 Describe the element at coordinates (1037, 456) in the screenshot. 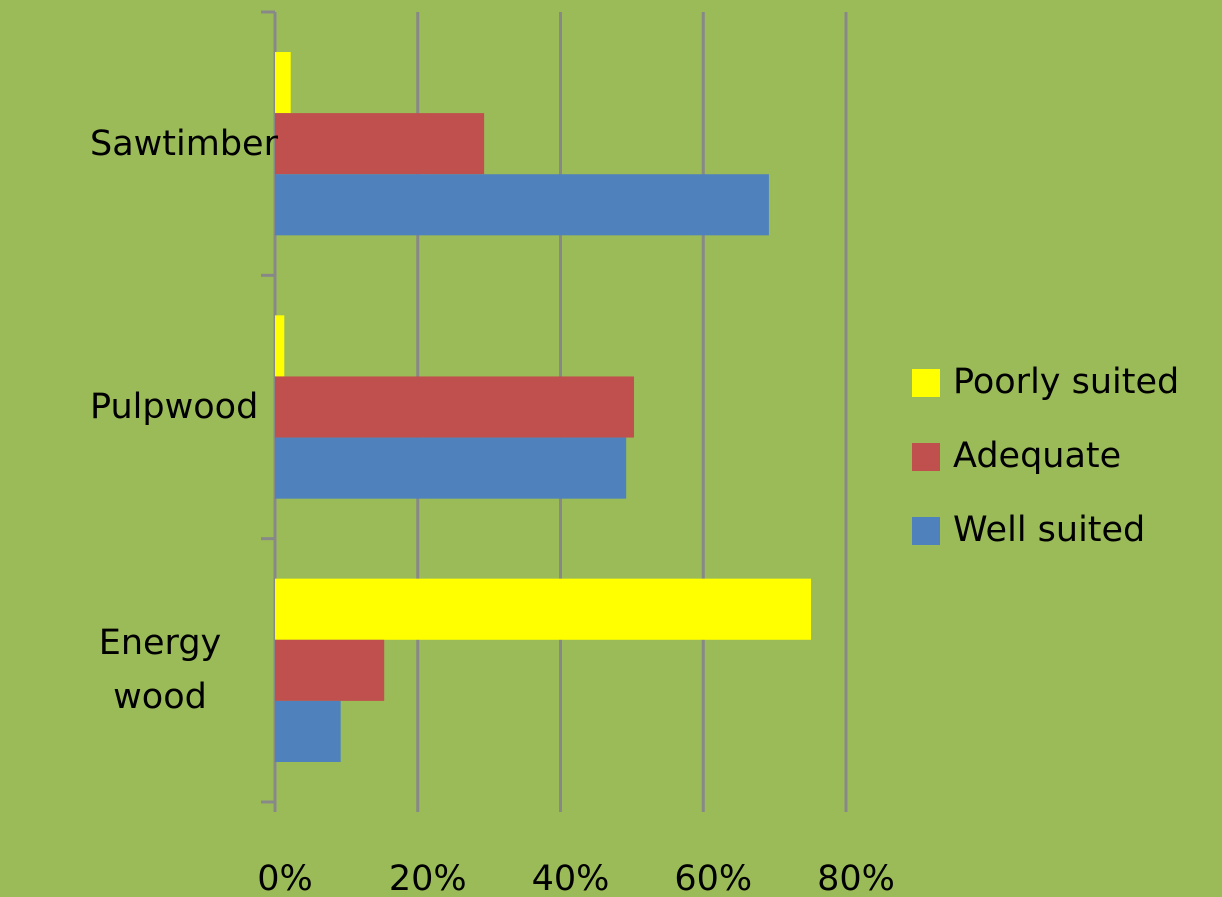

I see `legend-label: Adequate` at that location.